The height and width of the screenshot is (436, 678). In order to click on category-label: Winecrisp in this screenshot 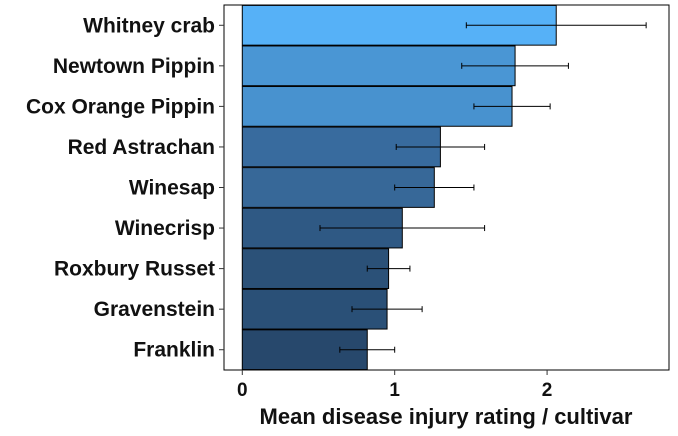, I will do `click(165, 228)`.